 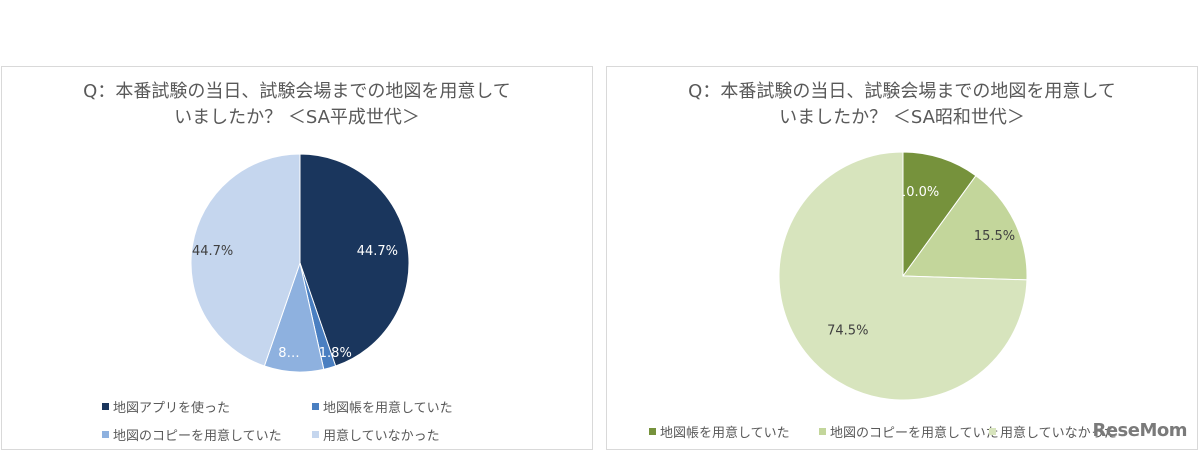 I want to click on legend-label: 地図アプリを使った, so click(x=172, y=408).